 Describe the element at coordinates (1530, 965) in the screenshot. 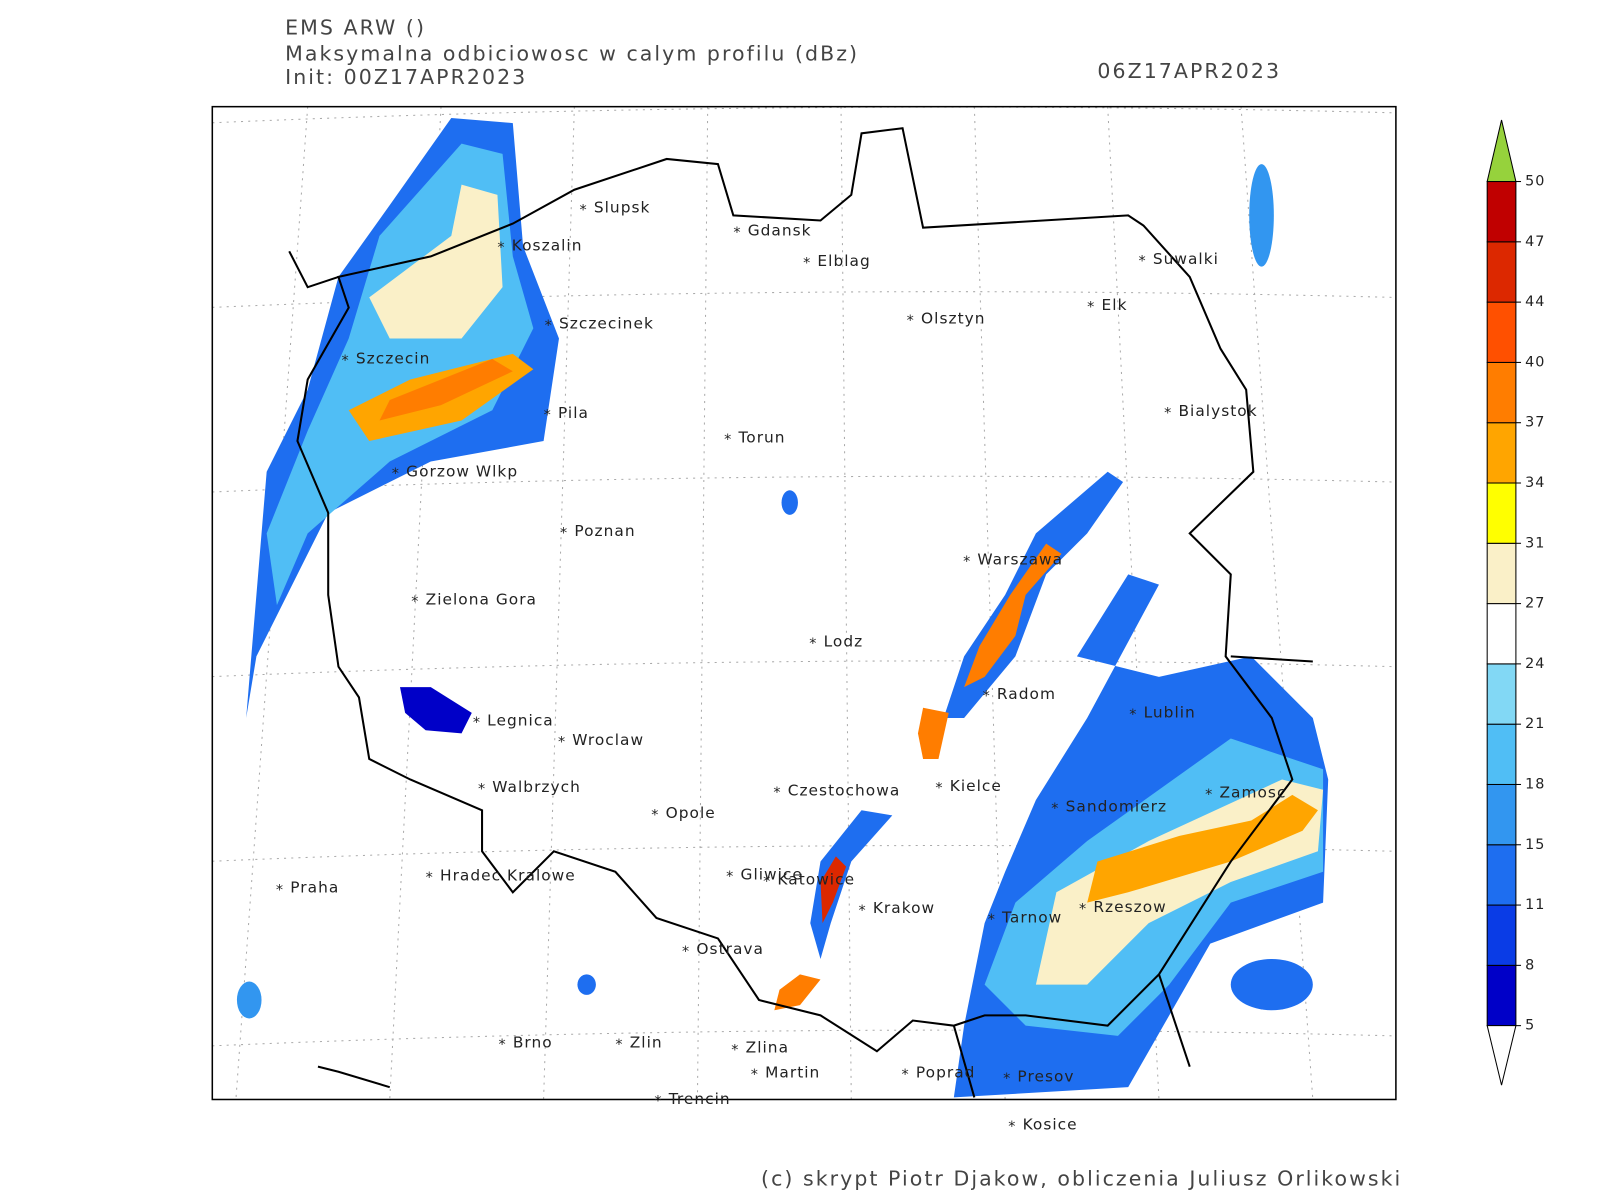

I see `colorbar-label: 8` at that location.